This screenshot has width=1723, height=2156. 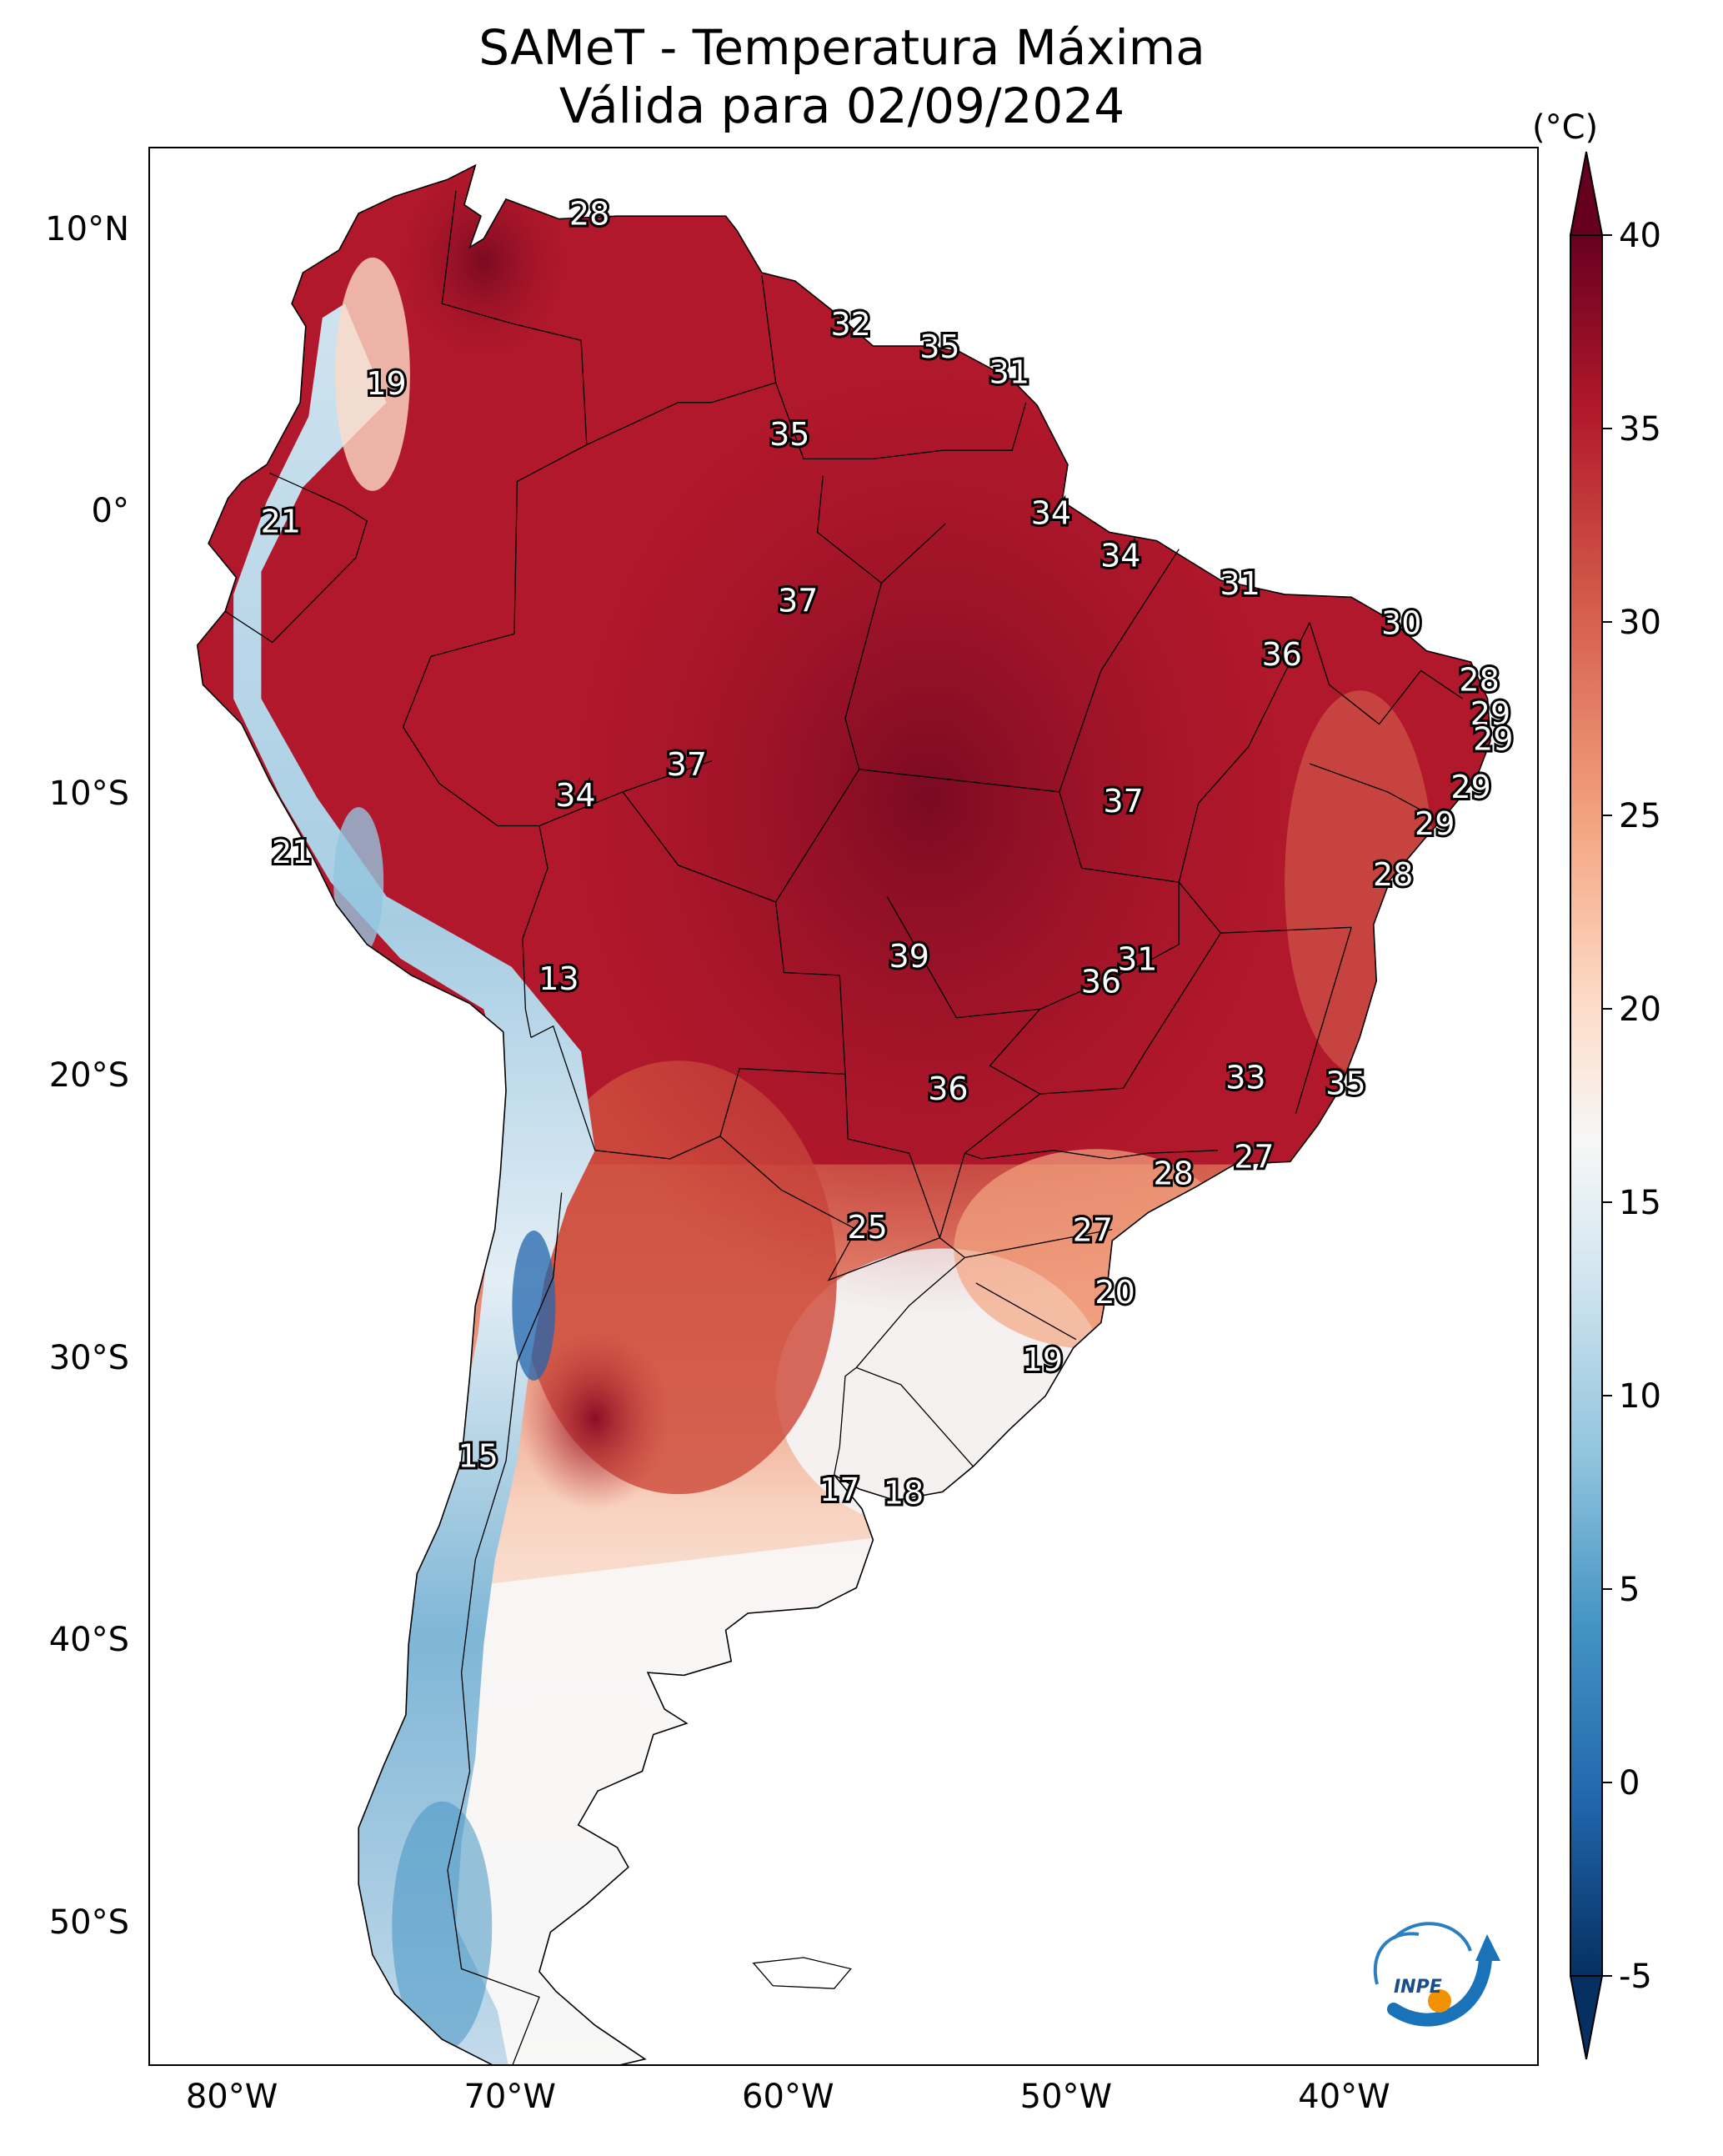 I want to click on latitude-tick-label: 40°S, so click(x=89, y=1640).